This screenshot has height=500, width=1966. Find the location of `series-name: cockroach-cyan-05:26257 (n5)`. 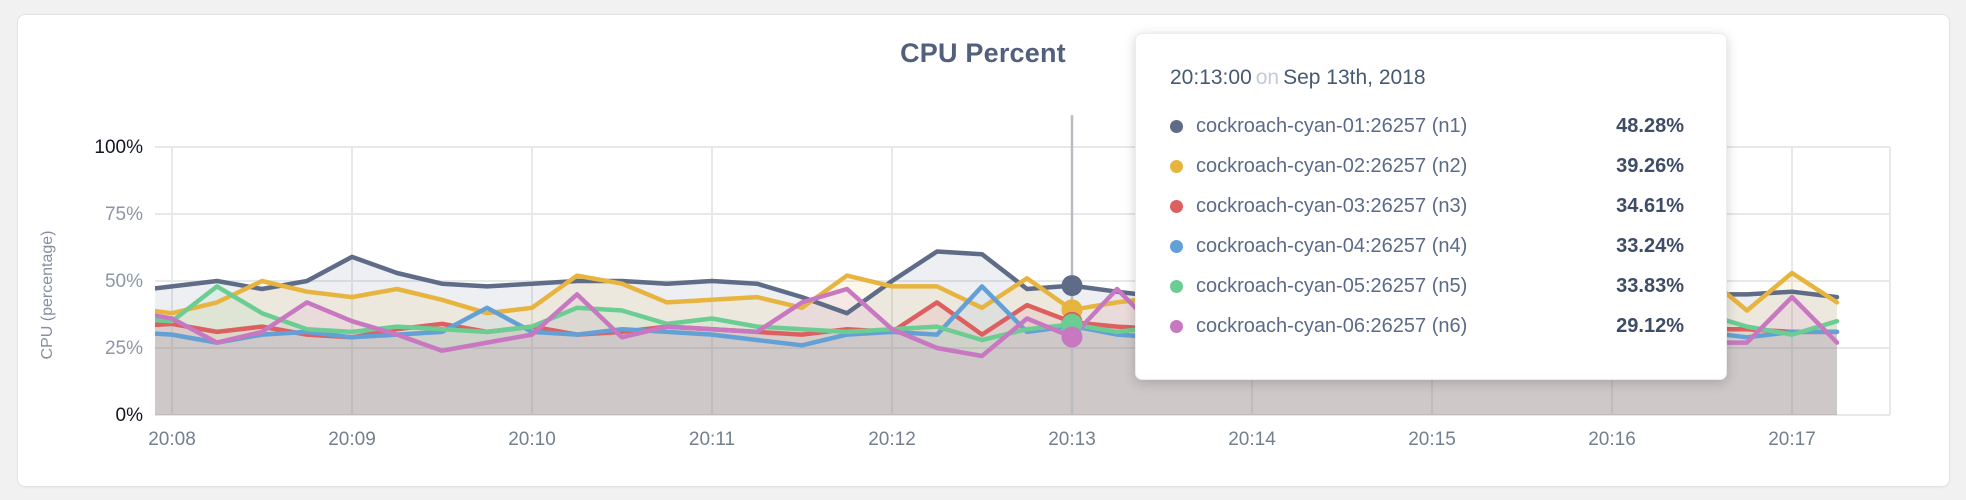

series-name: cockroach-cyan-05:26257 (n5) is located at coordinates (1332, 285).